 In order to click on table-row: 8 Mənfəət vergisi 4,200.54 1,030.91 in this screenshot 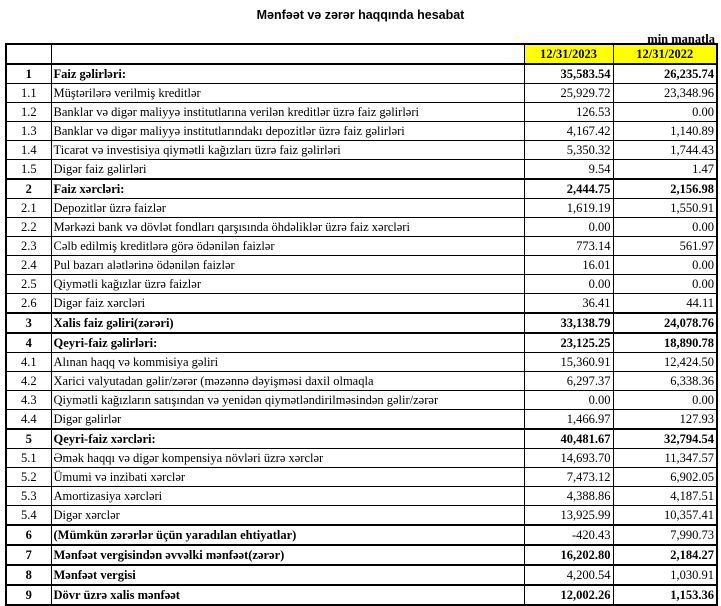, I will do `click(361, 575)`.